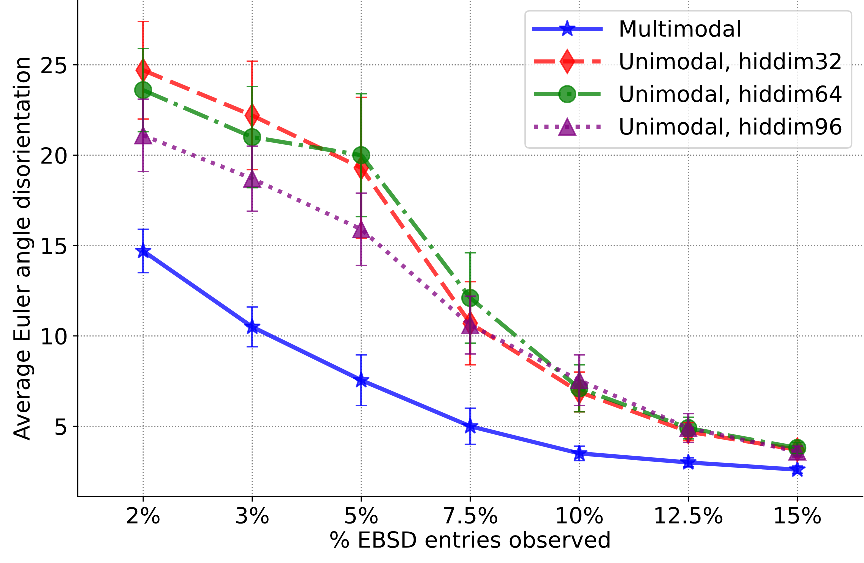  What do you see at coordinates (730, 62) in the screenshot?
I see `legend-label: Unimodal, hiddim32` at bounding box center [730, 62].